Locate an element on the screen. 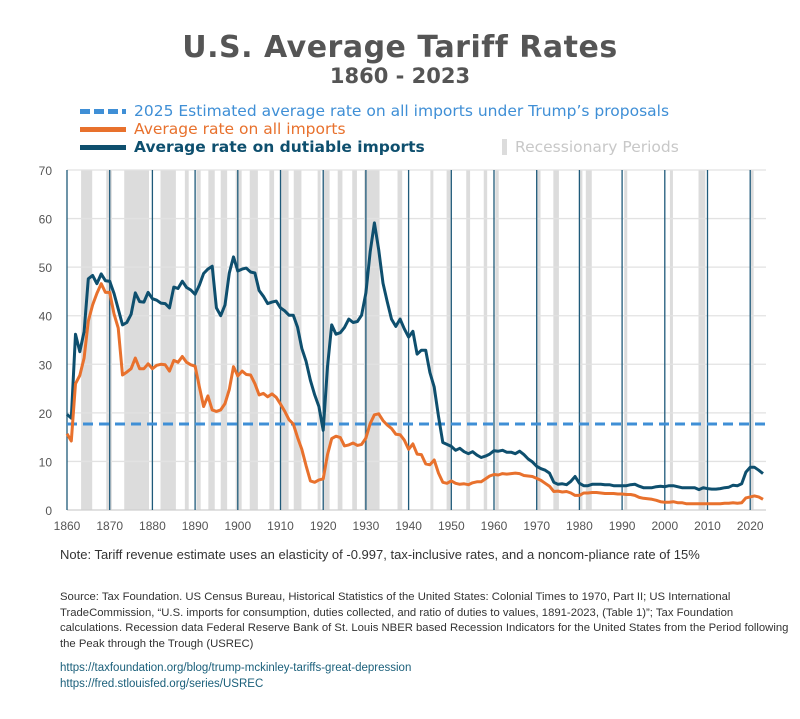  legend-navy-swatch is located at coordinates (103, 147).